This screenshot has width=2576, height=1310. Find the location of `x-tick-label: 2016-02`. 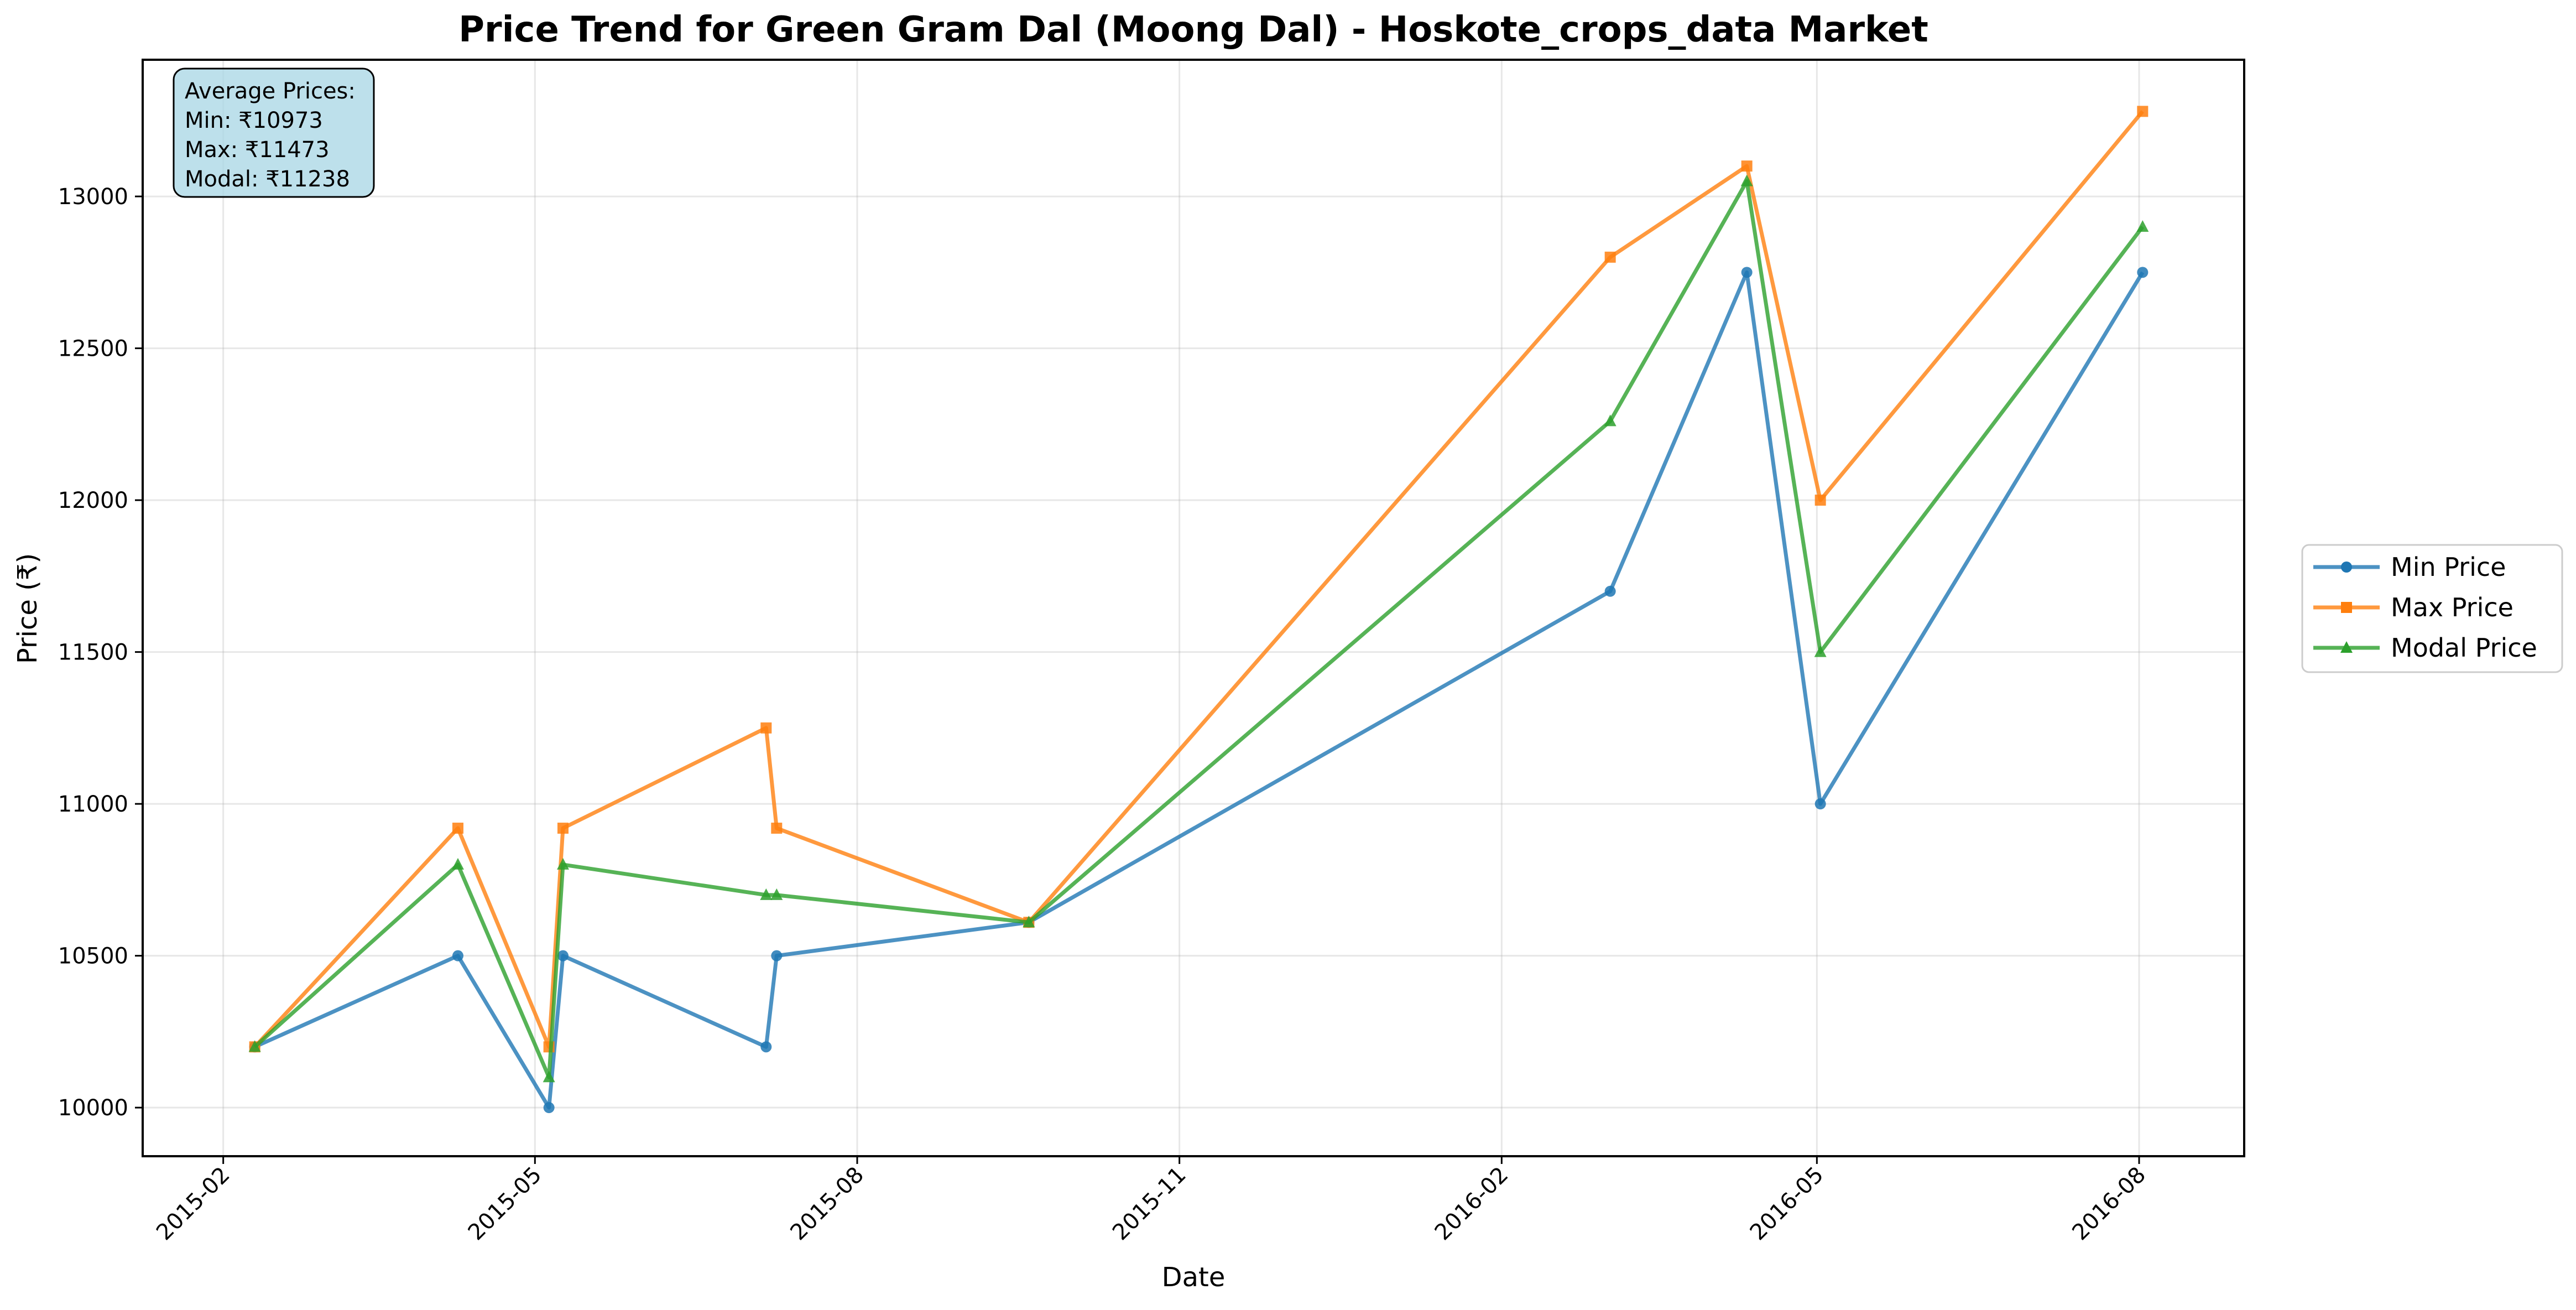

x-tick-label: 2016-02 is located at coordinates (1472, 1204).